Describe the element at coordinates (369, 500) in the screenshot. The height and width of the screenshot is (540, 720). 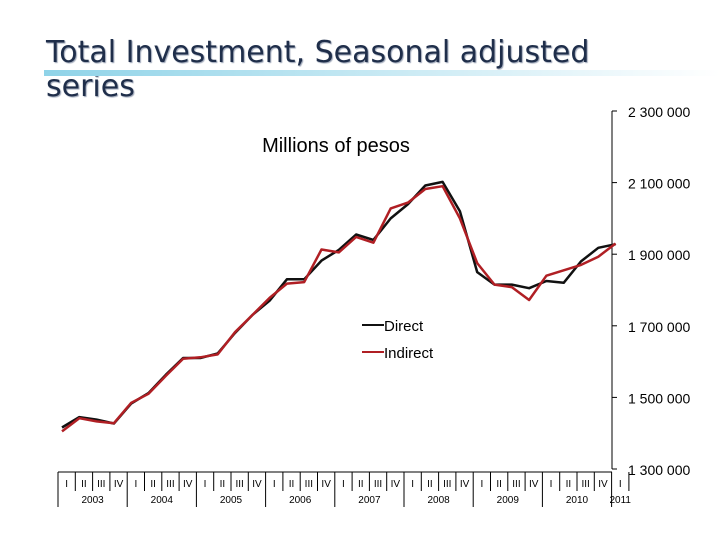
I see `year-label: 2007` at that location.